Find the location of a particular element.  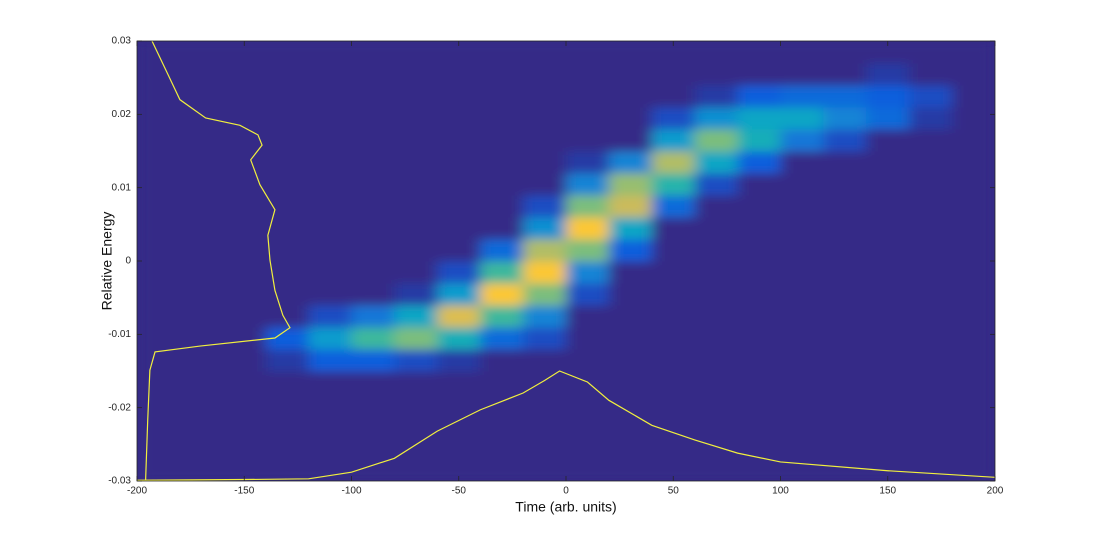

y-tick-label: -0.02 is located at coordinates (119, 407).